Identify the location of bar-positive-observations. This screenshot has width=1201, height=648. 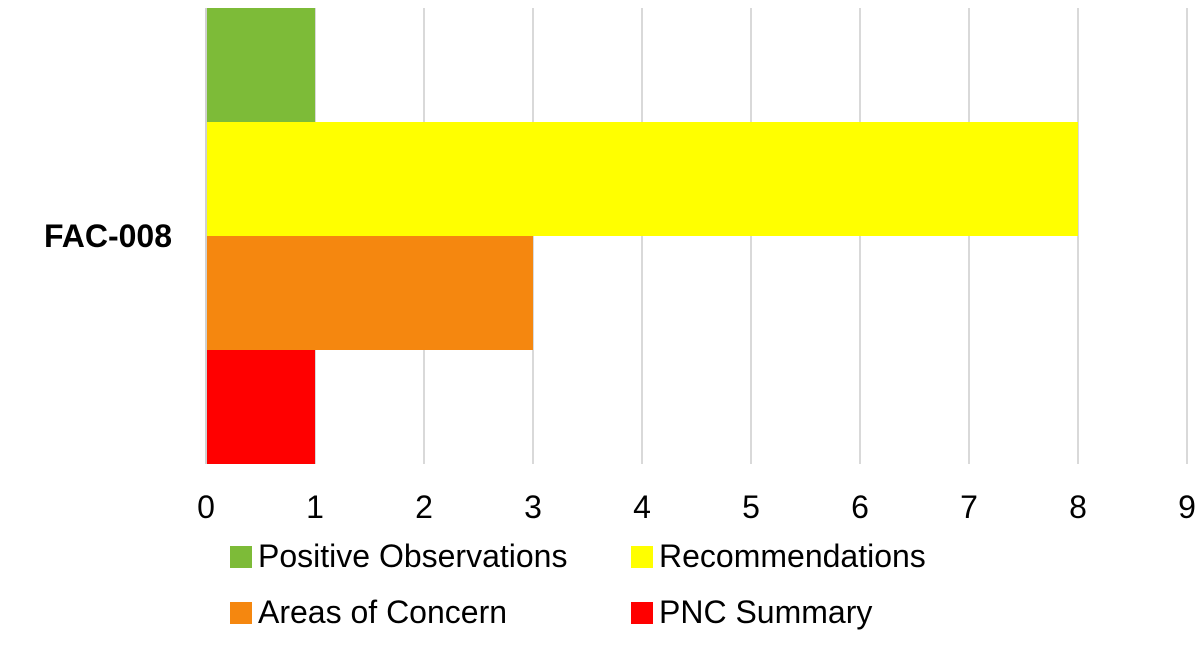
(260, 65).